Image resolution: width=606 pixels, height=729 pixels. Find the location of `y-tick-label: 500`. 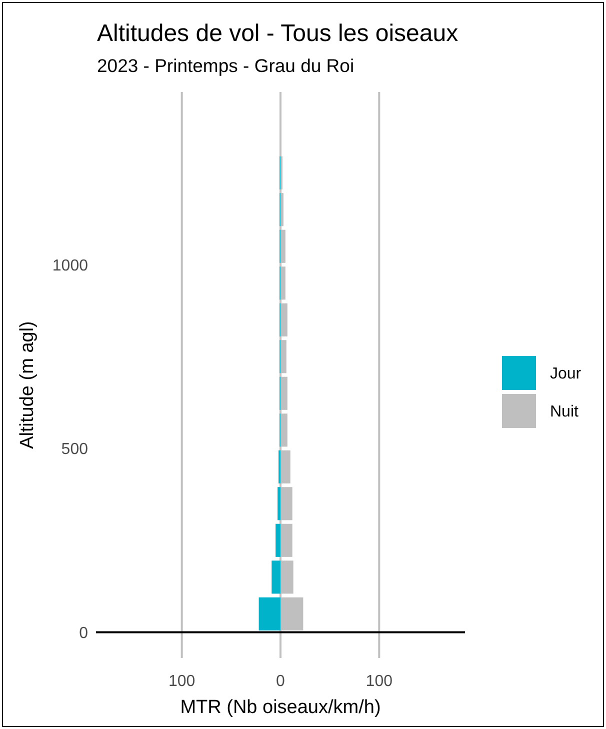

y-tick-label: 500 is located at coordinates (74, 449).